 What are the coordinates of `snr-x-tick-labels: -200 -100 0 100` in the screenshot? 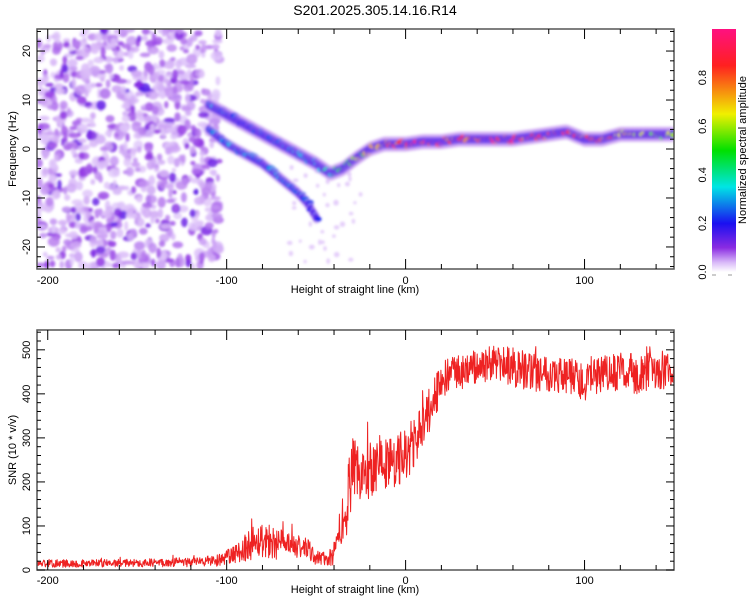 It's located at (315, 581).